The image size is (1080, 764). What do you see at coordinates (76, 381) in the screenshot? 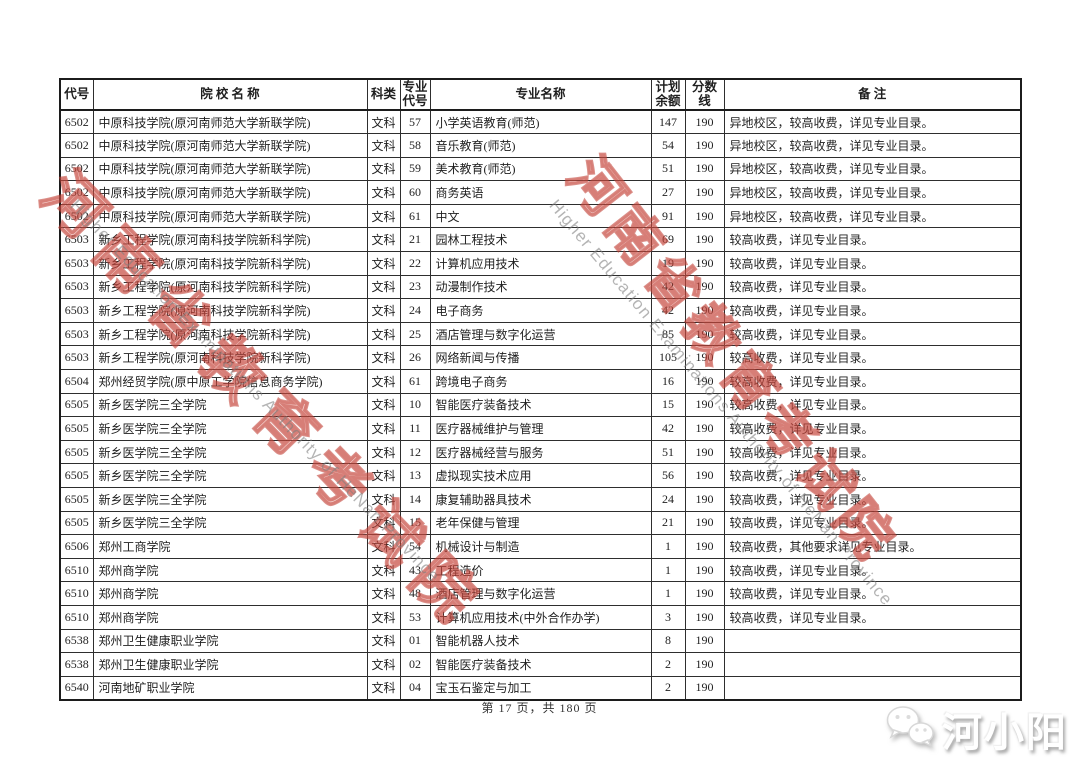
I see `cell-code: 6504` at bounding box center [76, 381].